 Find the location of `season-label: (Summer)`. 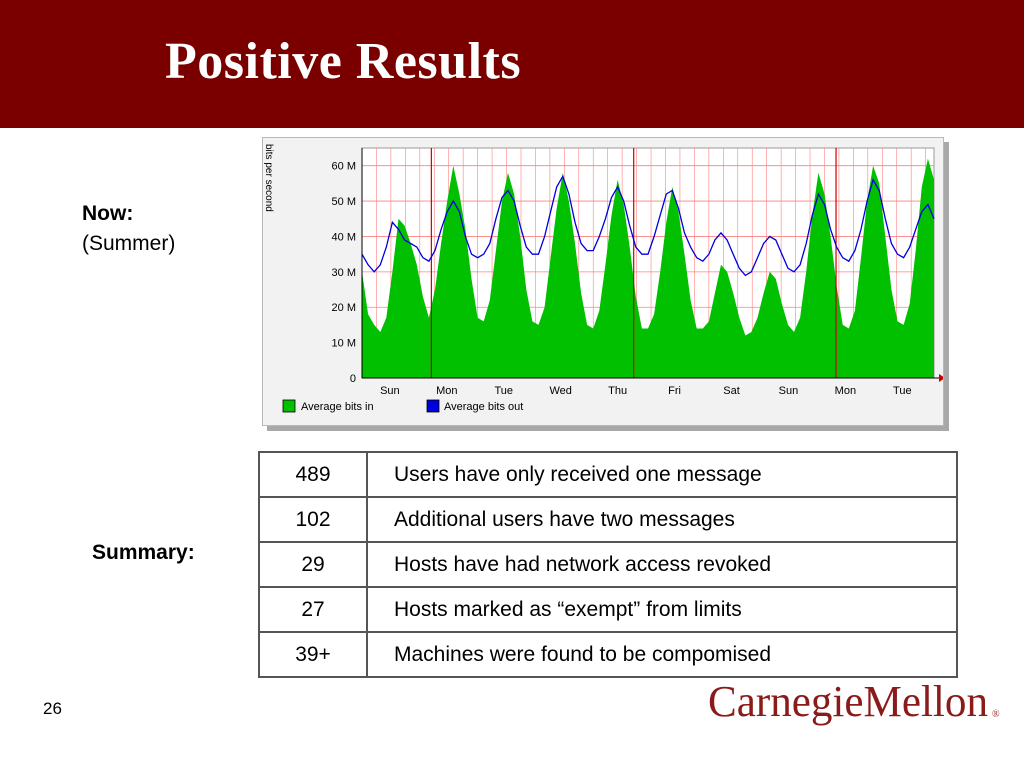

season-label: (Summer) is located at coordinates (129, 243).